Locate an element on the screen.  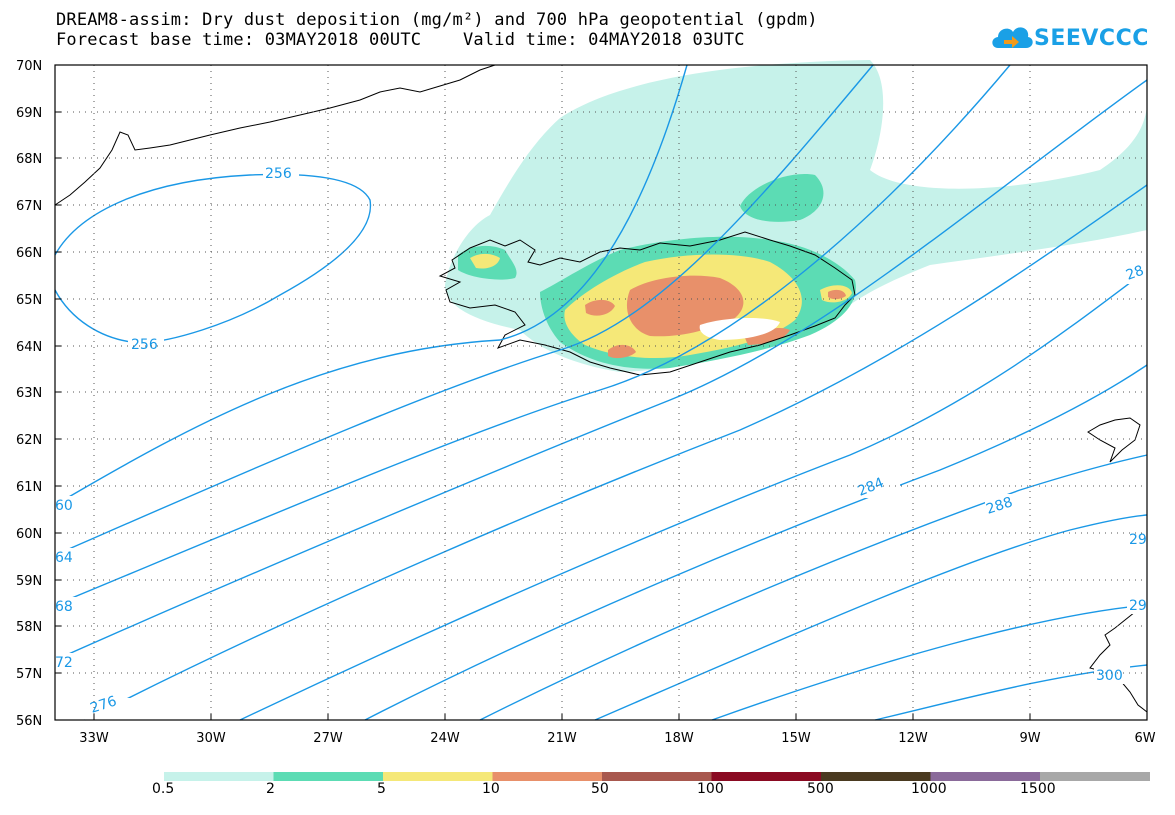
contour-label: 72 is located at coordinates (64, 663).